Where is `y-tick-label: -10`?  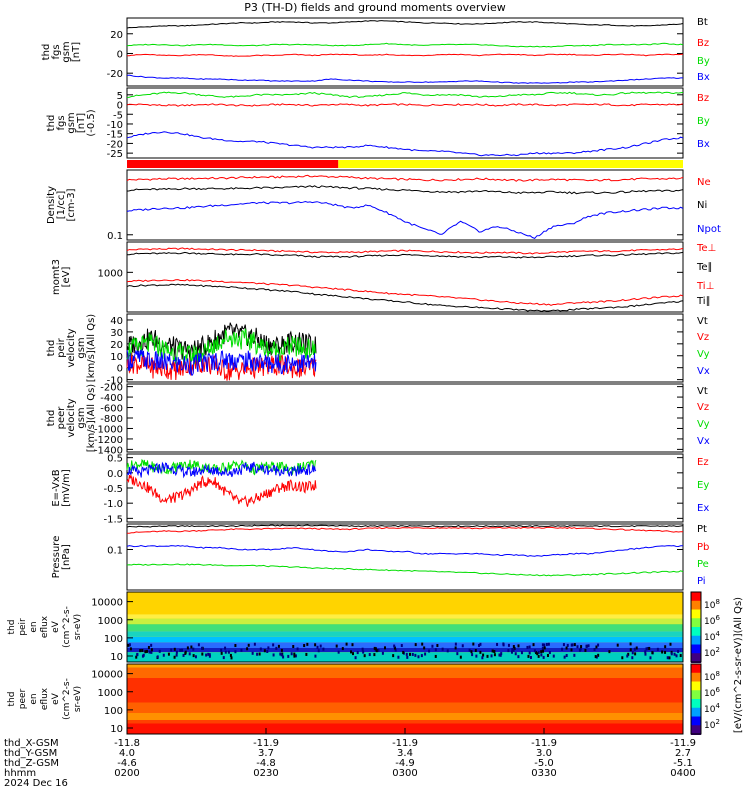
y-tick-label: -10 is located at coordinates (115, 125).